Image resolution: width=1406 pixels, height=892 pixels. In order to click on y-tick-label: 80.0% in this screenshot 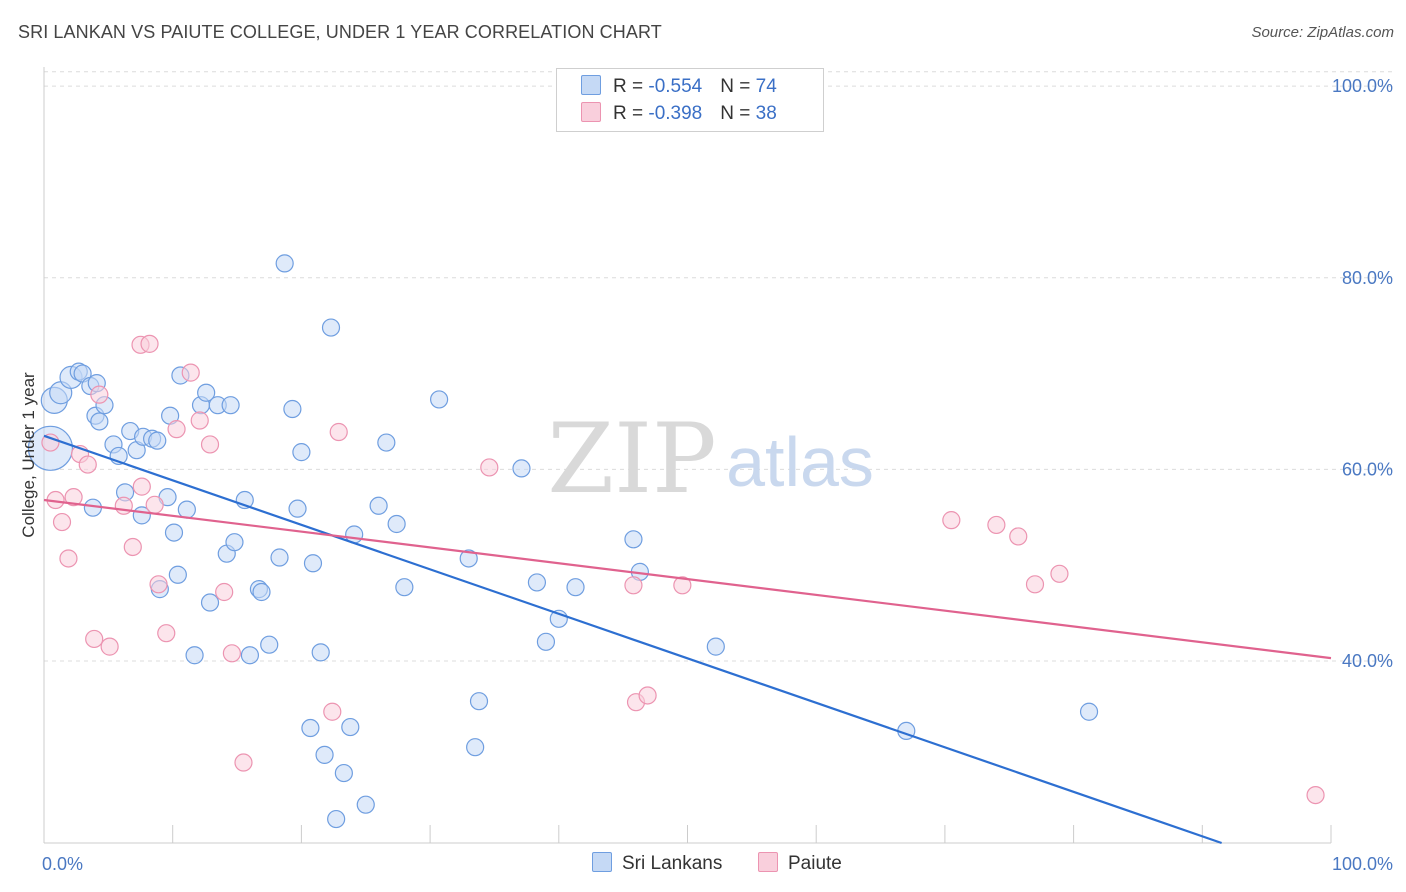, I will do `click(1367, 278)`.